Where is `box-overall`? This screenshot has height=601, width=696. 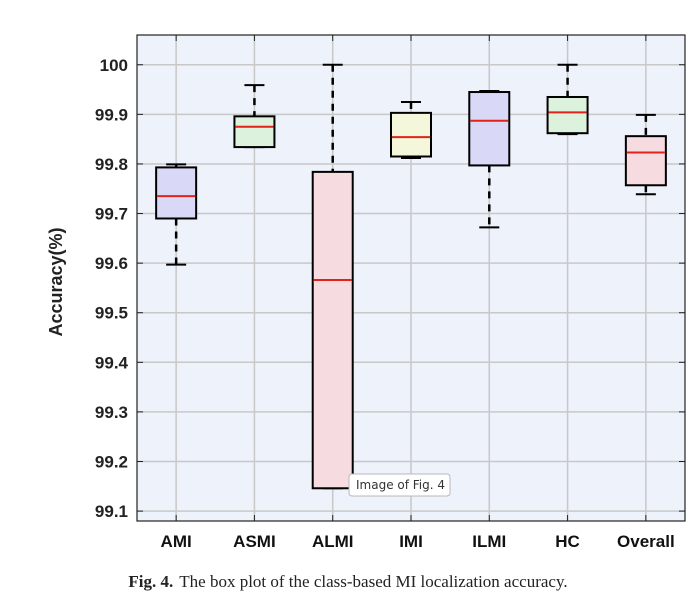 box-overall is located at coordinates (645, 154).